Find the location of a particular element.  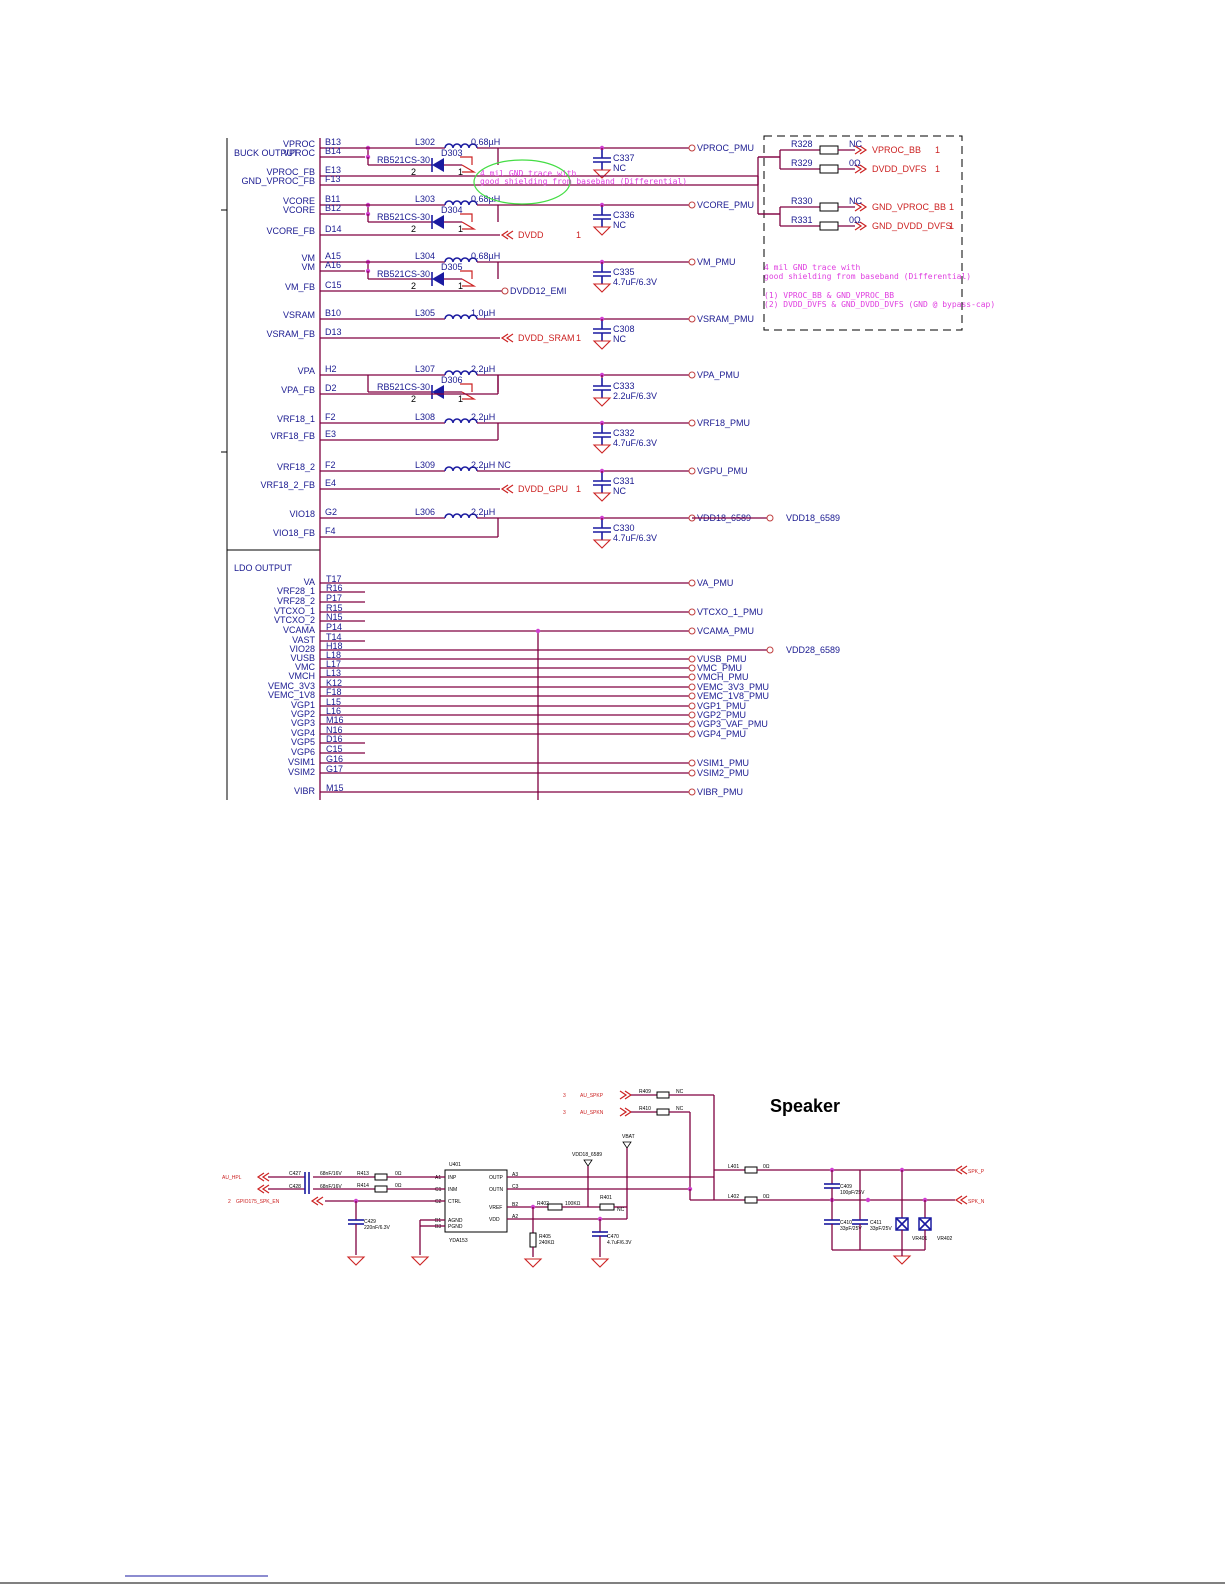

inductor-ref: L302 is located at coordinates (425, 142).